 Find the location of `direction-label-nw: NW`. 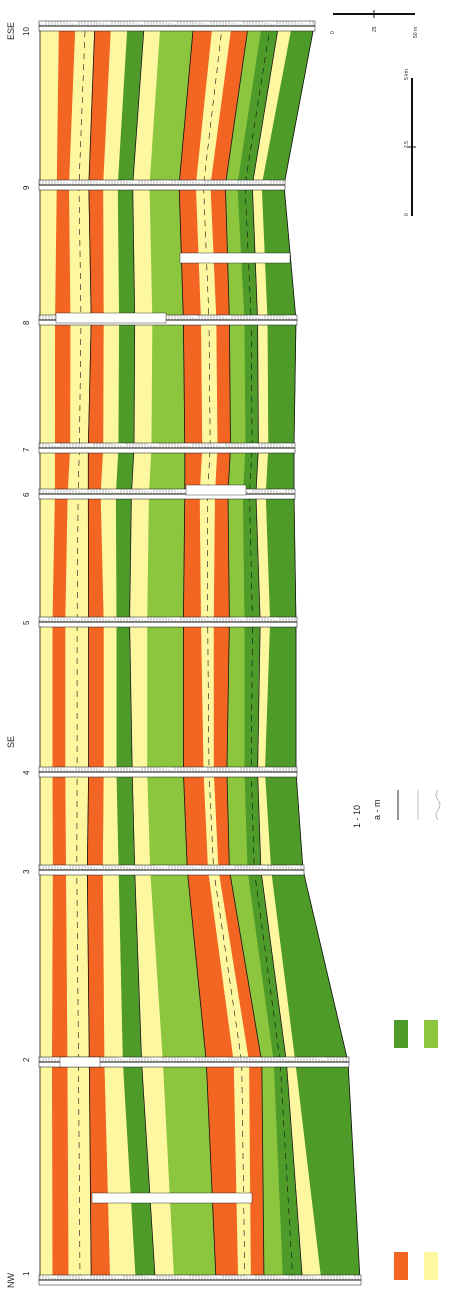

direction-label-nw: NW is located at coordinates (11, 1280).